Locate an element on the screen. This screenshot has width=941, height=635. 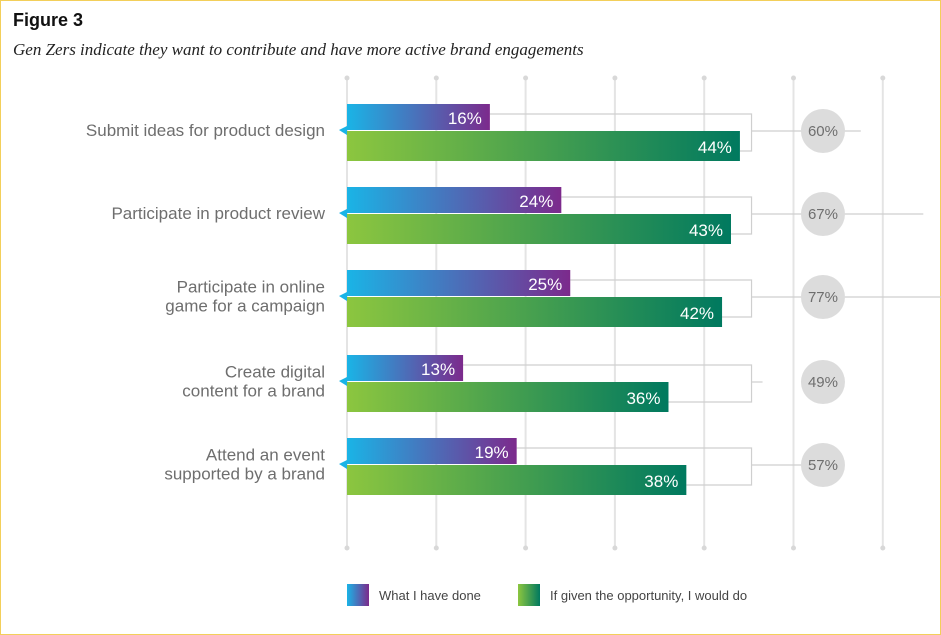
bar-value-would-do: 36% is located at coordinates (643, 398).